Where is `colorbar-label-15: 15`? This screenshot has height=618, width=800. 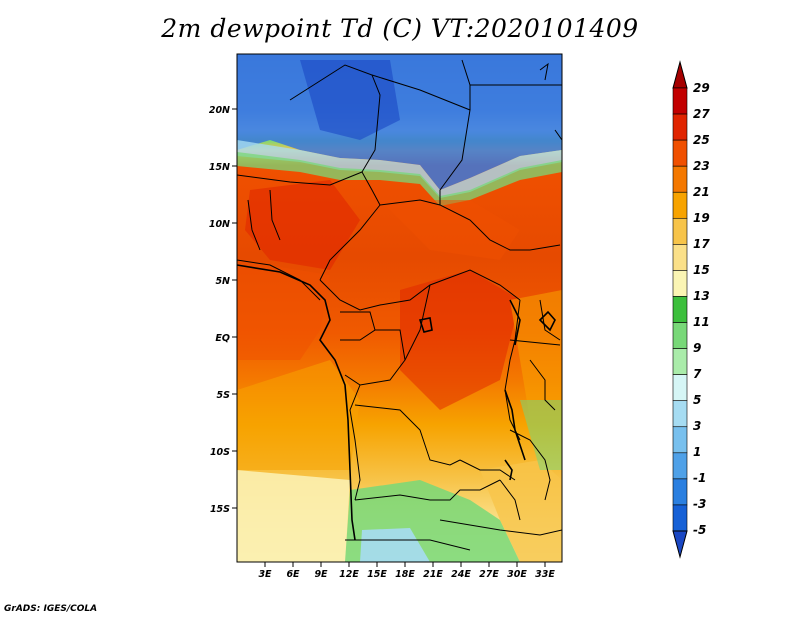
colorbar-label-15: 15 is located at coordinates (701, 270).